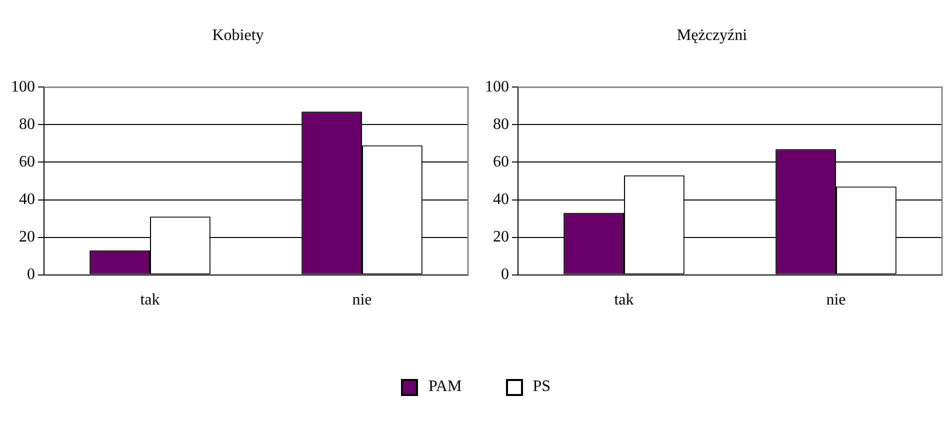 The image size is (944, 429). I want to click on chart-title: Kobiety, so click(238, 35).